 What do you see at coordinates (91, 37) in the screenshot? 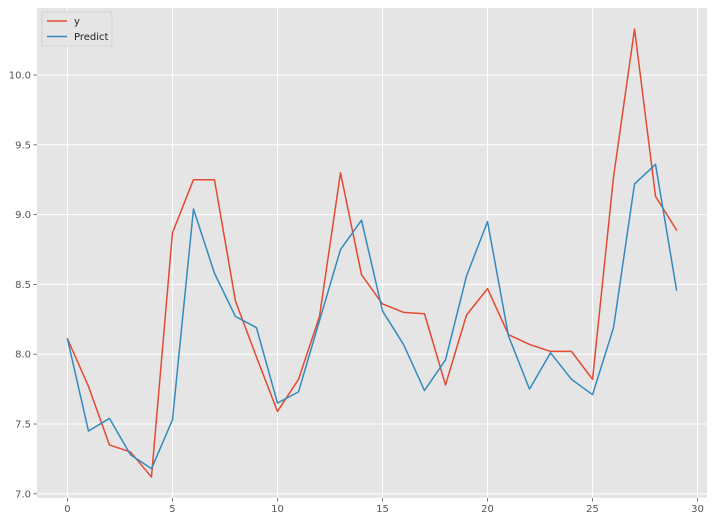
I see `legend-label: Predict` at bounding box center [91, 37].